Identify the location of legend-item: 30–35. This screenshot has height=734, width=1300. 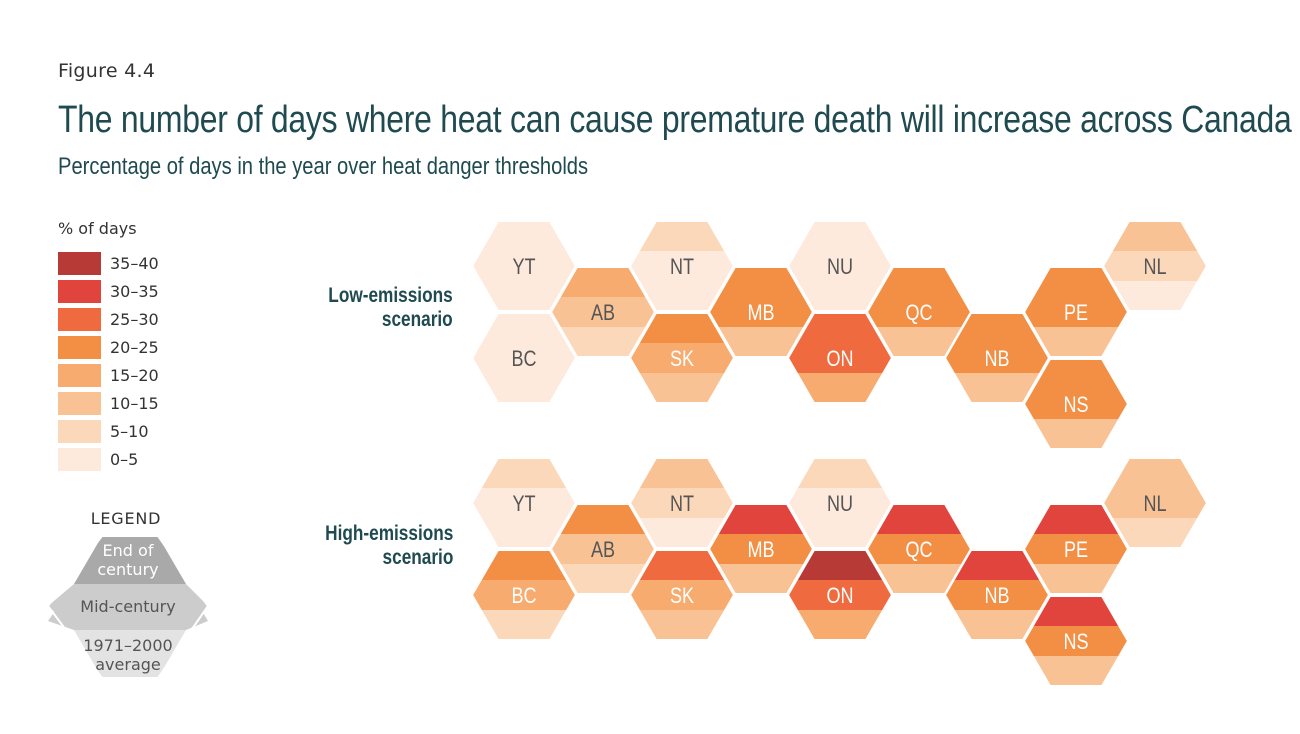
(148, 292).